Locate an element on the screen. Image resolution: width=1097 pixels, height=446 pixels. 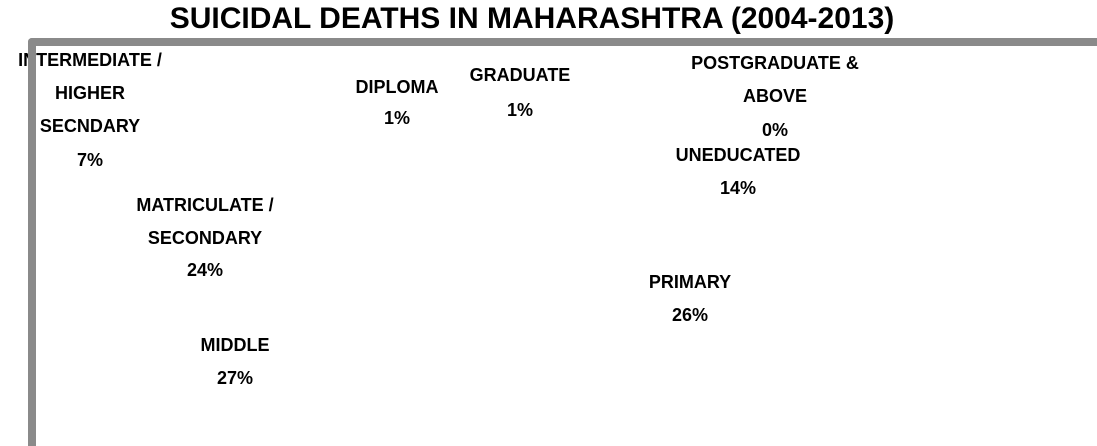
slice-label: PRIMARY is located at coordinates (690, 282).